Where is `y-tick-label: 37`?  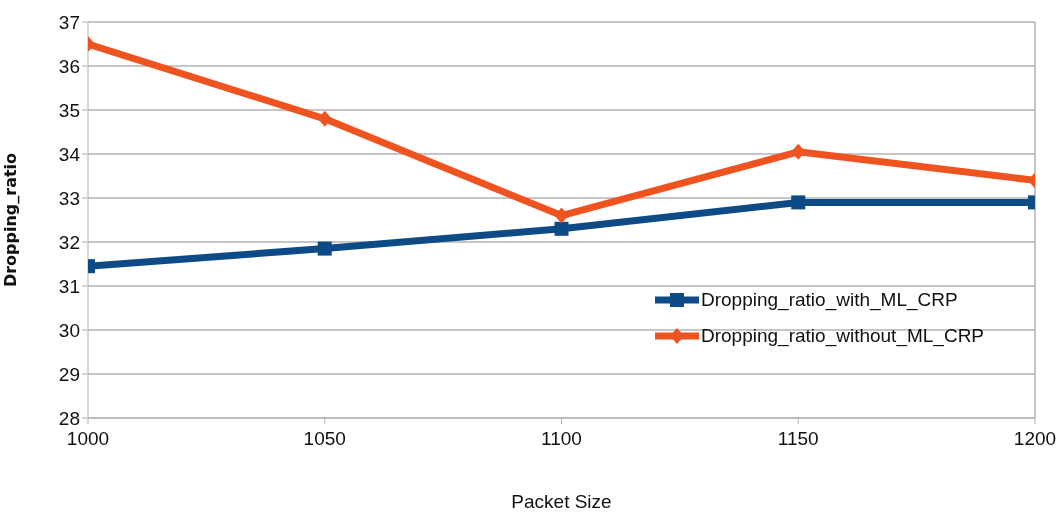
y-tick-label: 37 is located at coordinates (69, 22).